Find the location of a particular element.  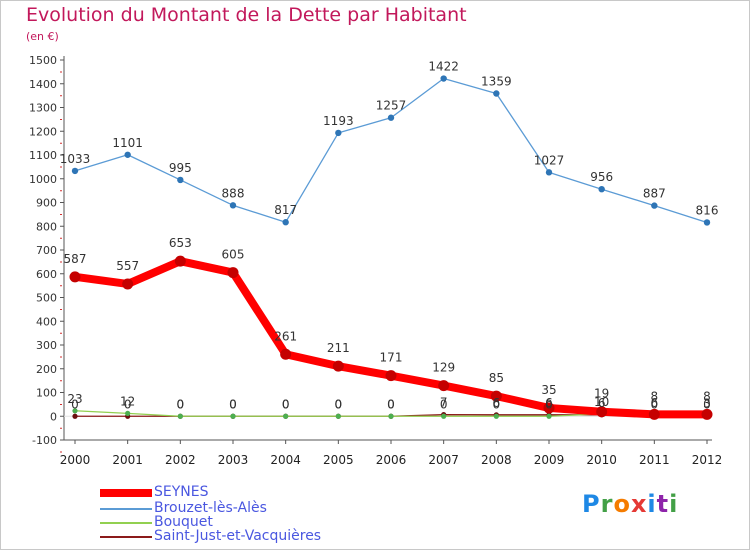

data-label-bouquet: 10 is located at coordinates (601, 402).